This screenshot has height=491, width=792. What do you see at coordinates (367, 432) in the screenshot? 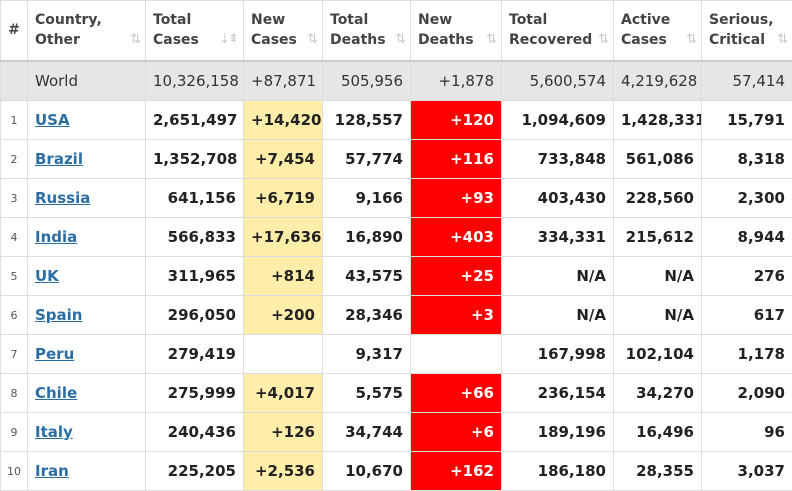
I see `total-deaths-cell: 34,744` at bounding box center [367, 432].